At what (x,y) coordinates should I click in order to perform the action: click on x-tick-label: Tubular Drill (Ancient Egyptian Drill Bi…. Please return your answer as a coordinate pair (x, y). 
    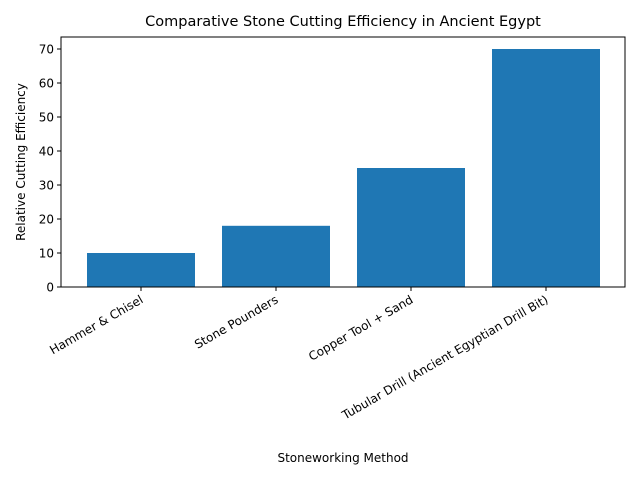
    Looking at the image, I should click on (445, 357).